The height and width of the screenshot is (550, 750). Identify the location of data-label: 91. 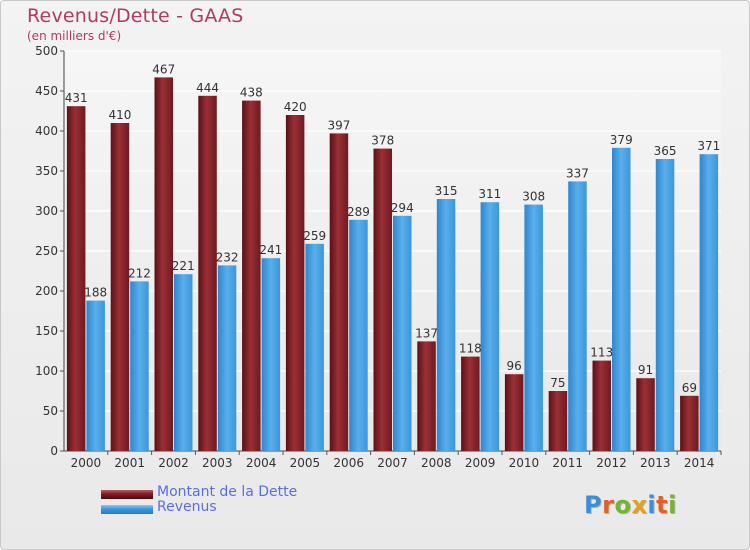
(645, 370).